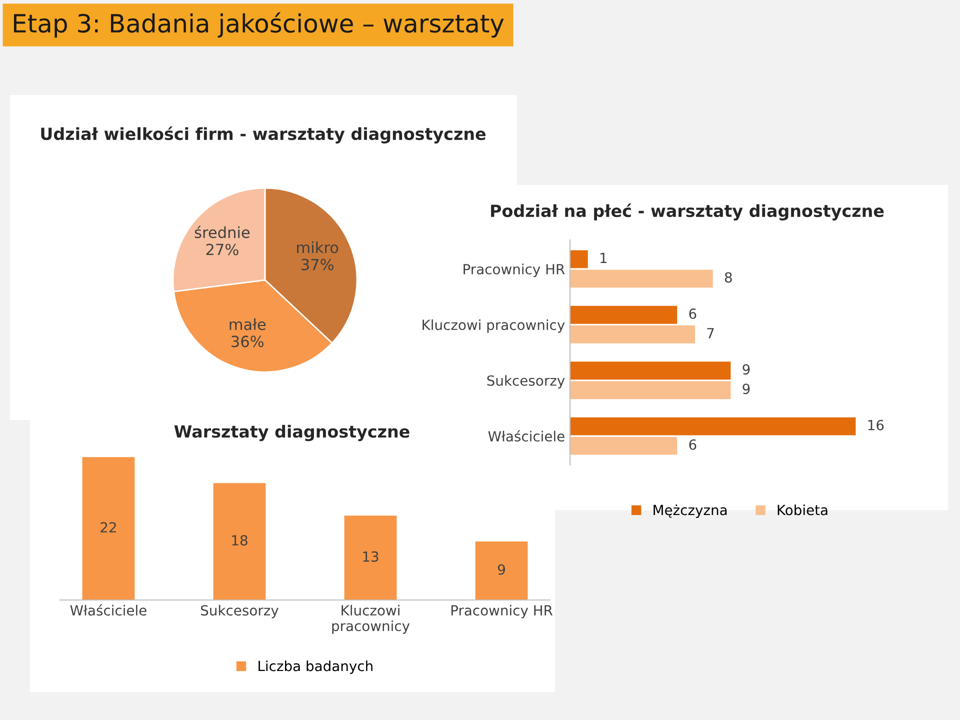 The width and height of the screenshot is (960, 720). Describe the element at coordinates (603, 258) in the screenshot. I see `data-label: 1` at that location.